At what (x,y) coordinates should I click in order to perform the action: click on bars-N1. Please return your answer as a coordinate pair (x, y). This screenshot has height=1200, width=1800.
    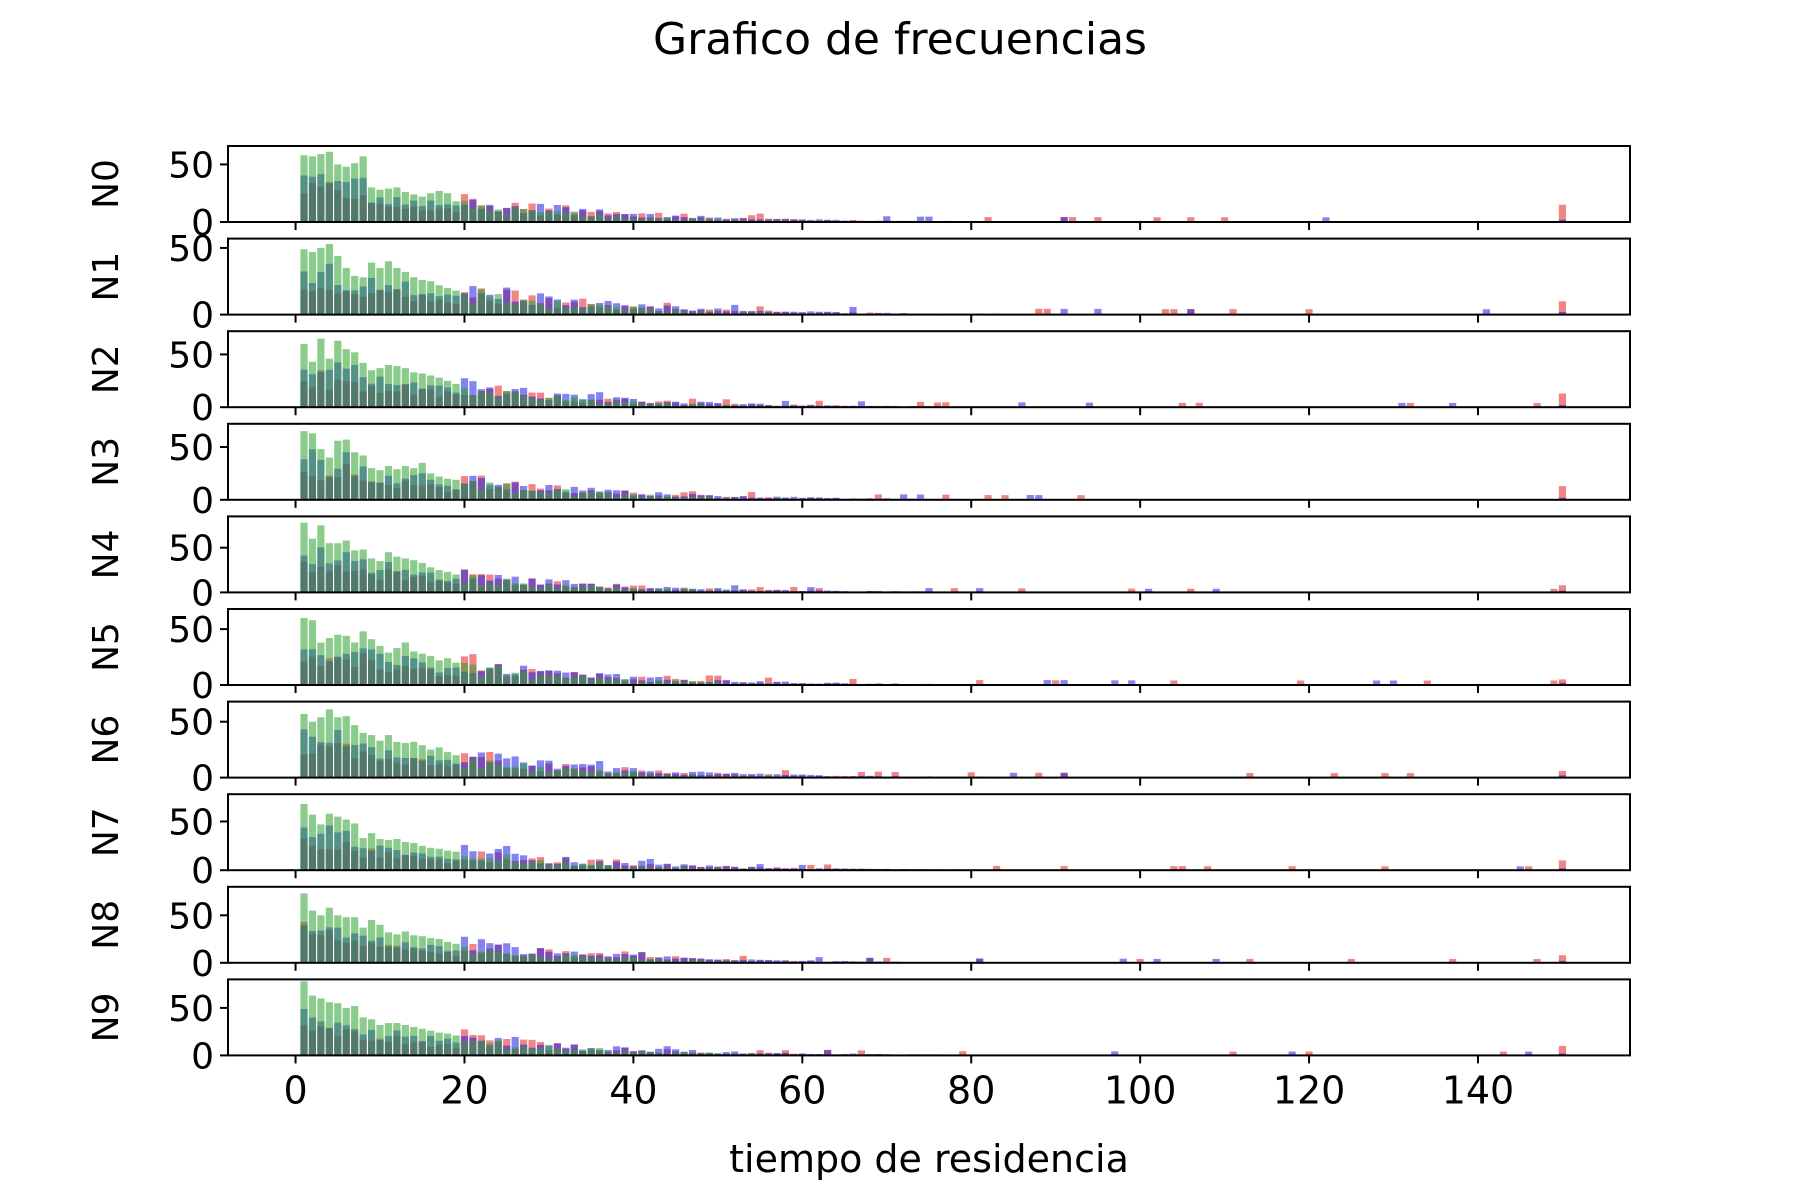
    Looking at the image, I should click on (933, 279).